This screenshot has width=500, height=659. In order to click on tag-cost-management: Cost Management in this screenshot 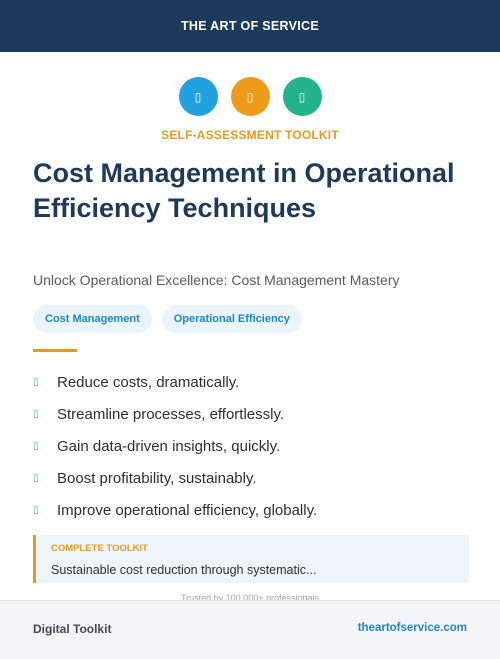, I will do `click(92, 319)`.